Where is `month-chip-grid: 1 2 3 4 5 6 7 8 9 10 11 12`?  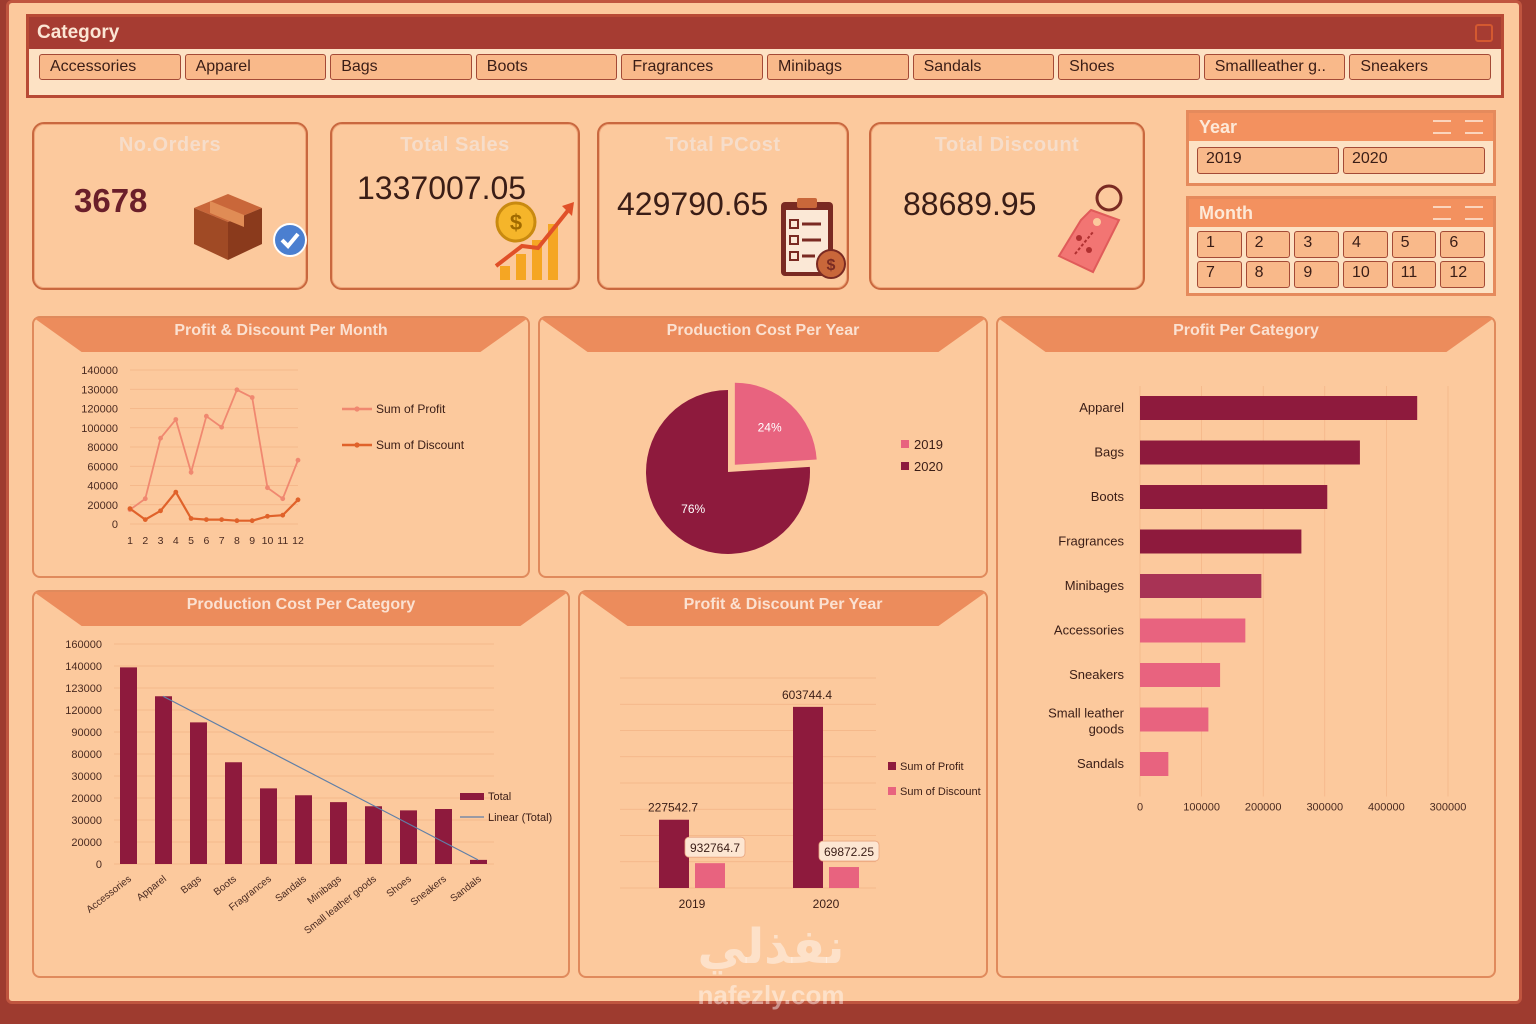 month-chip-grid: 1 2 3 4 5 6 7 8 9 10 11 12 is located at coordinates (1341, 260).